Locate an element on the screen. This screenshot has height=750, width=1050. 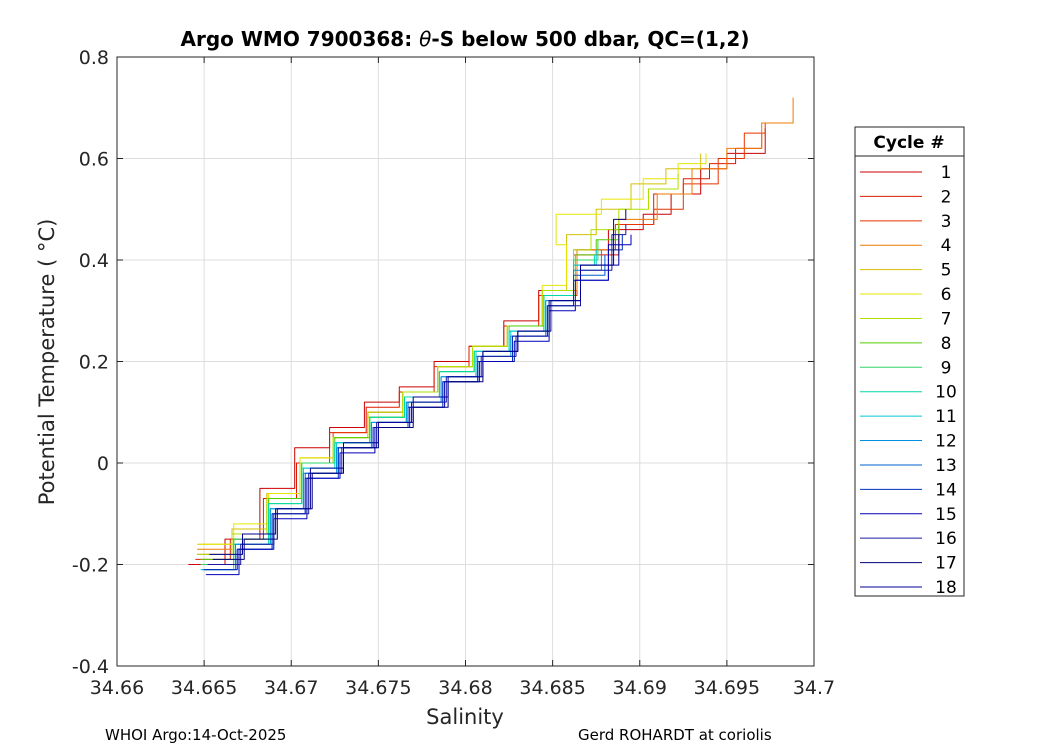
x-tick-label: 34.67 is located at coordinates (291, 688).